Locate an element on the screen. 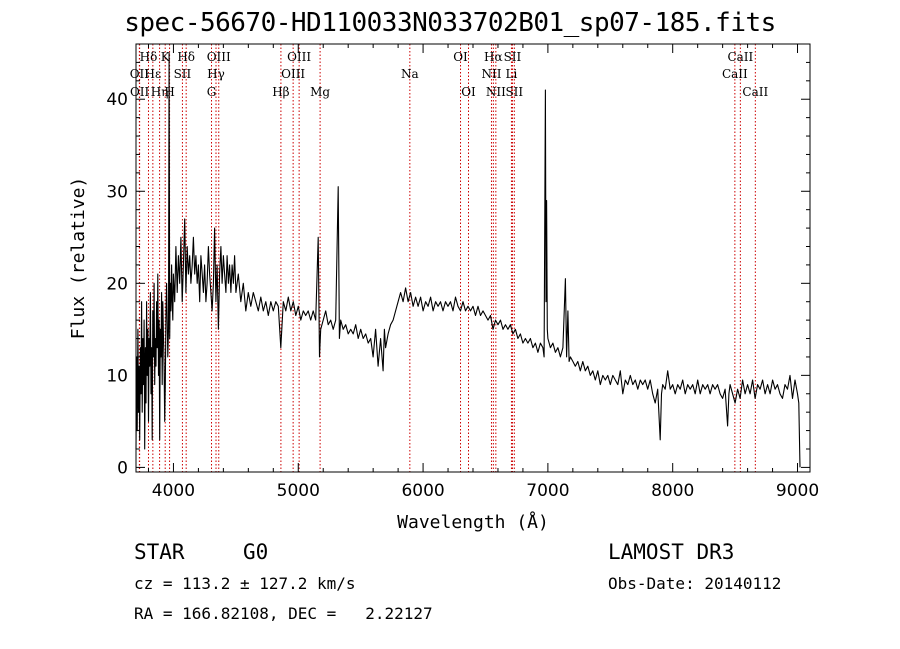  line-label: Hγ is located at coordinates (216, 74).